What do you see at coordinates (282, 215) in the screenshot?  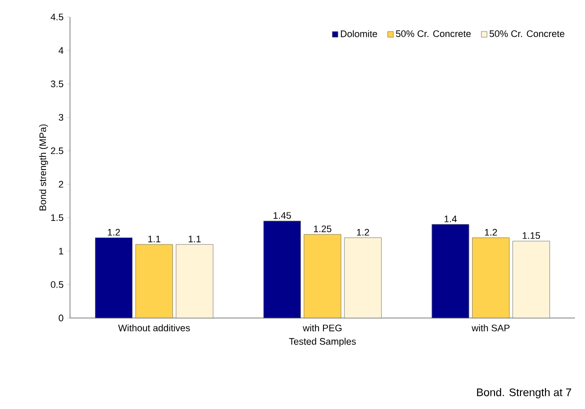 I see `data-label: 1.45` at bounding box center [282, 215].